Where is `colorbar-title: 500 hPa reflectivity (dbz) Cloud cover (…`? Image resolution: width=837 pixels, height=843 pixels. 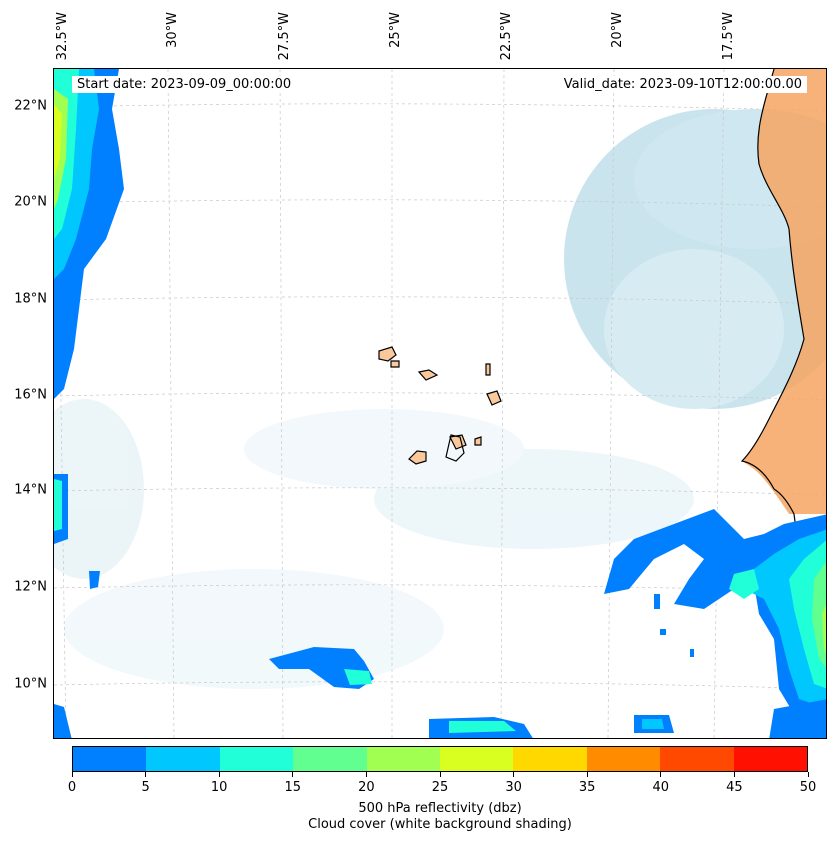 colorbar-title: 500 hPa reflectivity (dbz) Cloud cover (… is located at coordinates (440, 817).